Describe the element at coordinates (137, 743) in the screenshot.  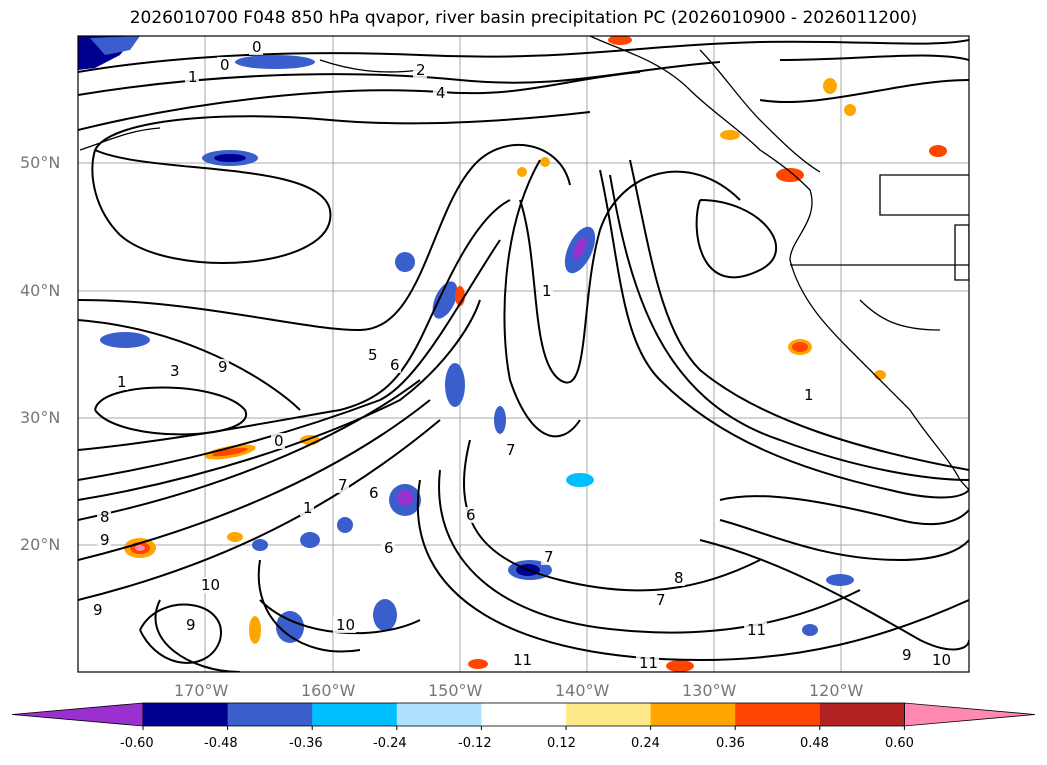
I see `colorbar-tick-label: -0.60` at that location.